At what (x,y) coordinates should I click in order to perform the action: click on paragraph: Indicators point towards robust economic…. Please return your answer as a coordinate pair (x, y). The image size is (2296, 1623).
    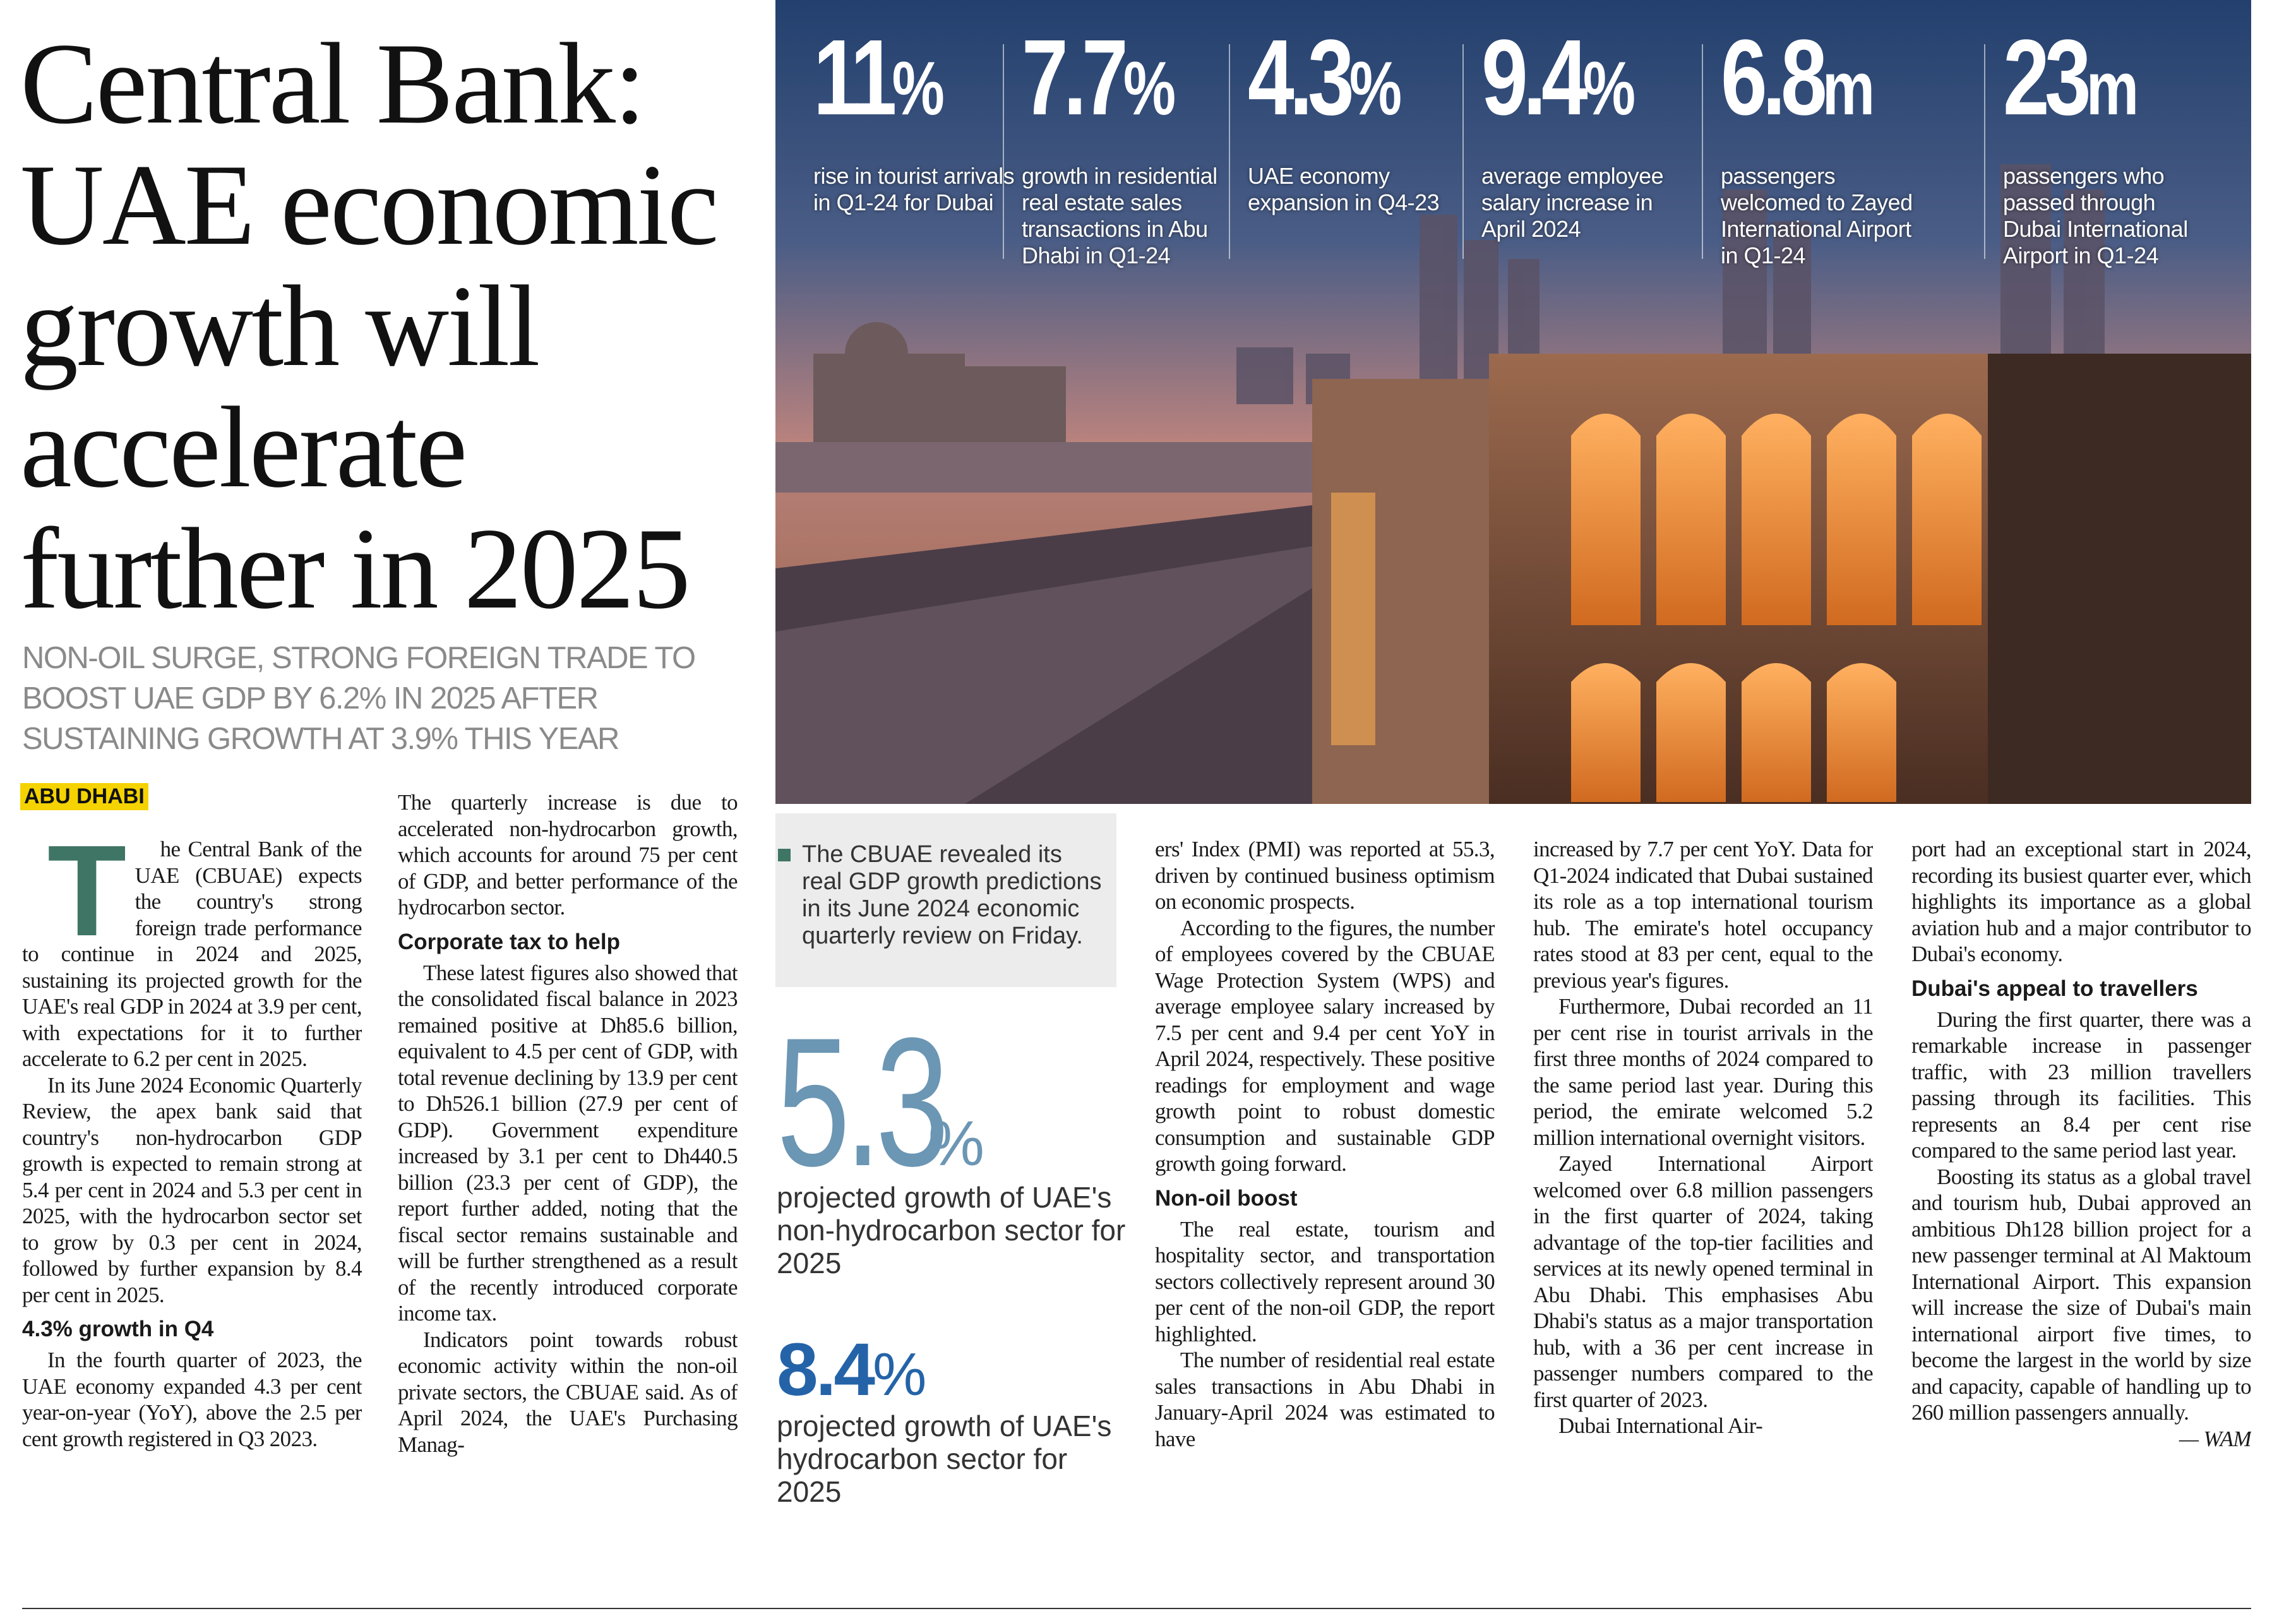
    Looking at the image, I should click on (568, 1392).